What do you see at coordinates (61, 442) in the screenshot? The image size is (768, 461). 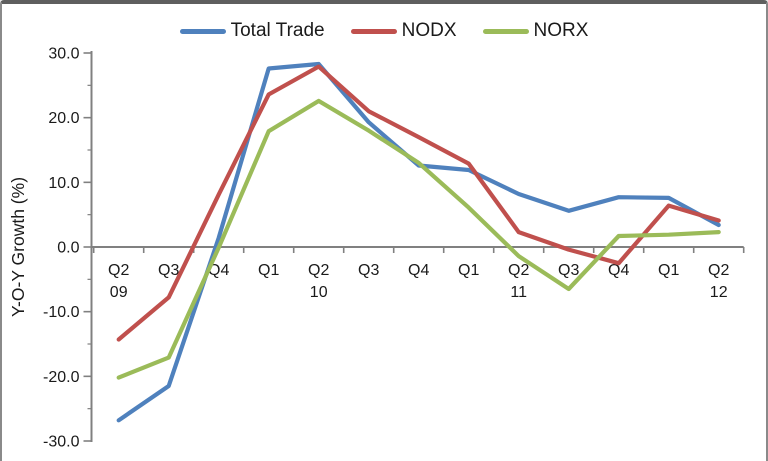 I see `y-tick-label: -30.0` at bounding box center [61, 442].